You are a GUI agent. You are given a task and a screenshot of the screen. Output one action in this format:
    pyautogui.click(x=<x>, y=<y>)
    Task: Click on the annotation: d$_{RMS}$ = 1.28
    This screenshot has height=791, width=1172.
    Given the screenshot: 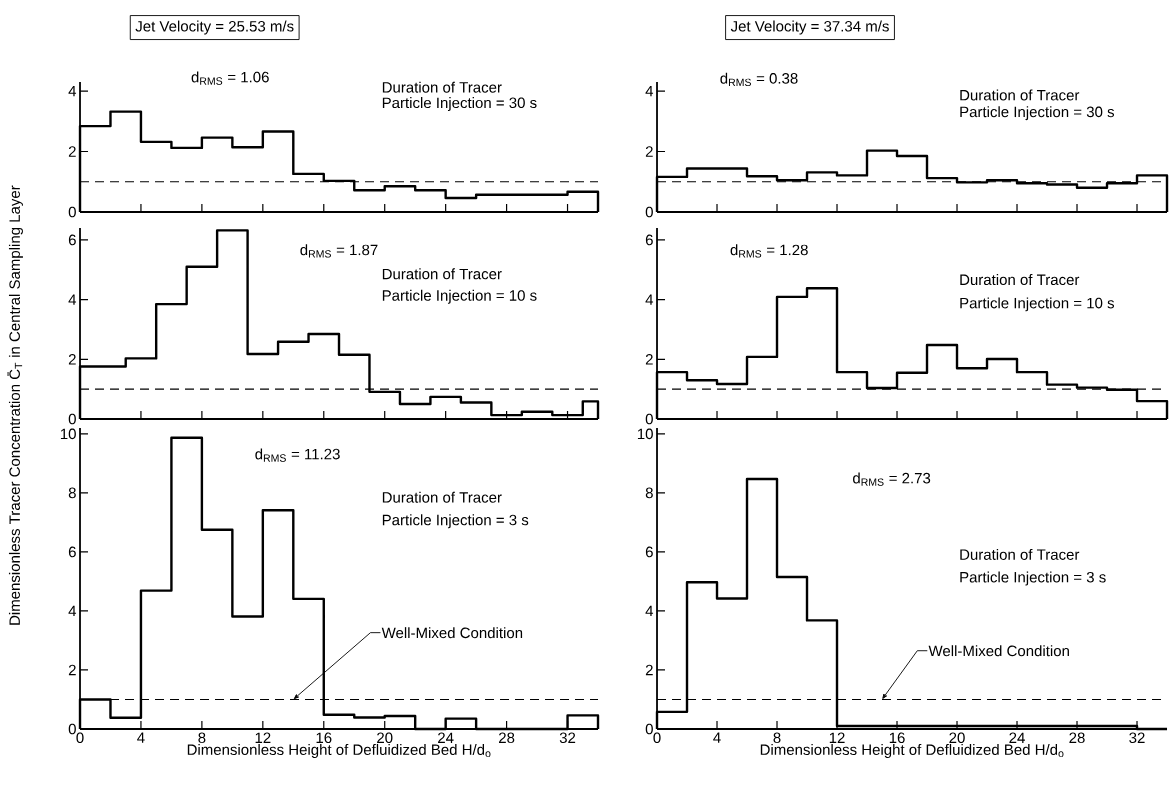 What is the action you would take?
    pyautogui.click(x=769, y=251)
    